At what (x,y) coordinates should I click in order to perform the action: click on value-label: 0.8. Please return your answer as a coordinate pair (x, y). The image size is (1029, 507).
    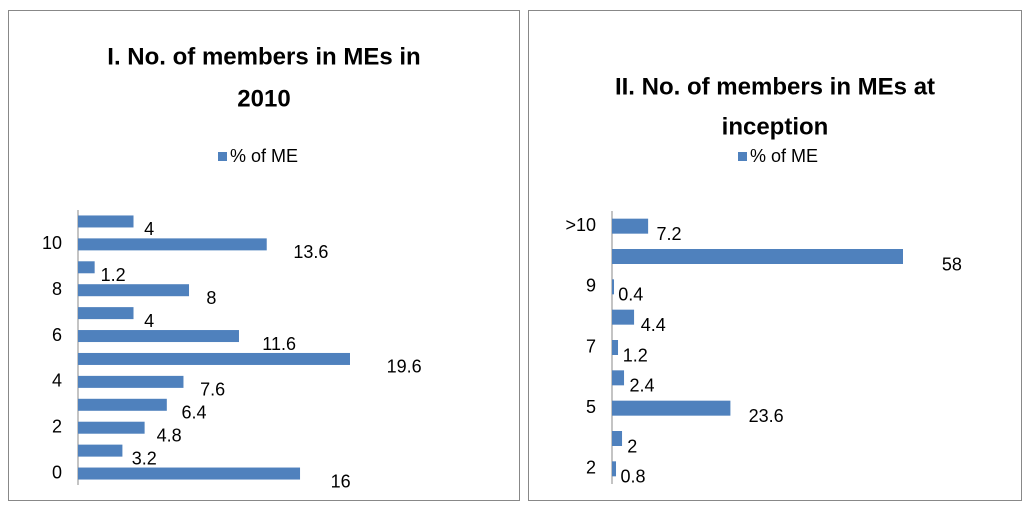
    Looking at the image, I should click on (632, 477).